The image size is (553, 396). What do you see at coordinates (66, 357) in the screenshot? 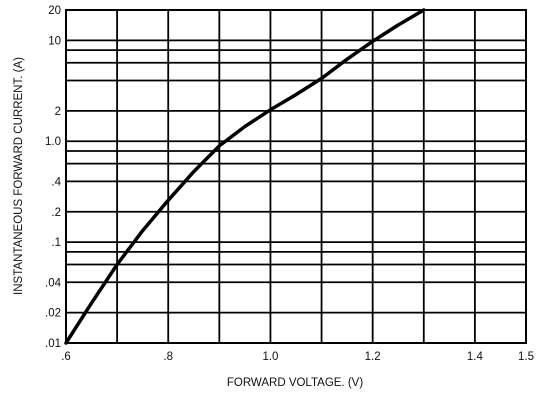
I see `x-tick-label: .6` at bounding box center [66, 357].